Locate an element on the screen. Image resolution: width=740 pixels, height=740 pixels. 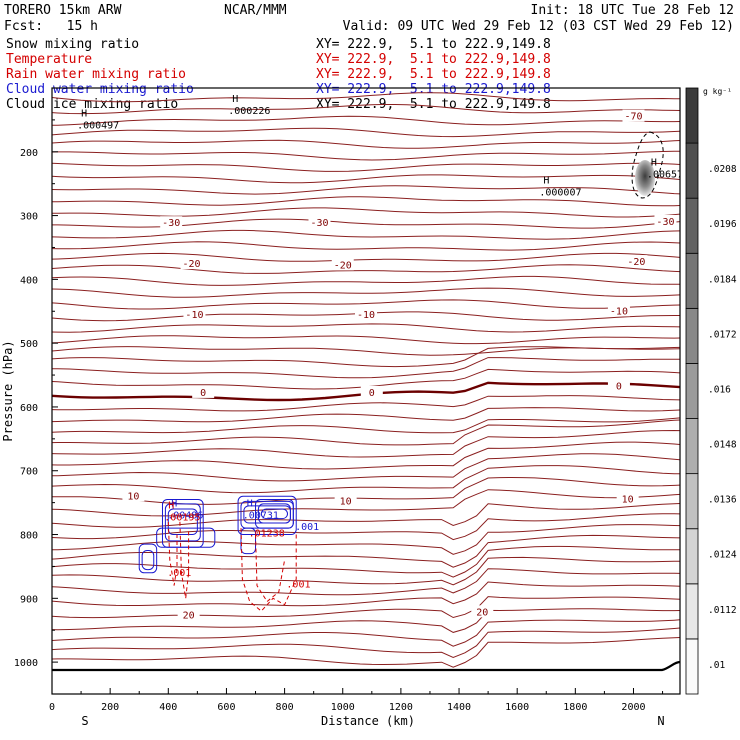
extrema-value: .00657 is located at coordinates (665, 174).